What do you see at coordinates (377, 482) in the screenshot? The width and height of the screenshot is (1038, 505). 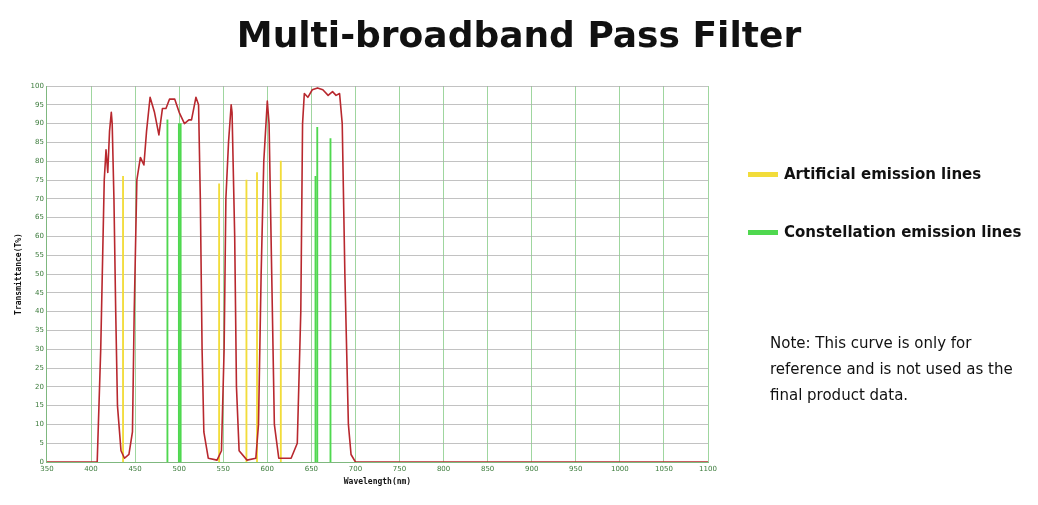 I see `x-axis-title: Wavelength(nm)` at bounding box center [377, 482].